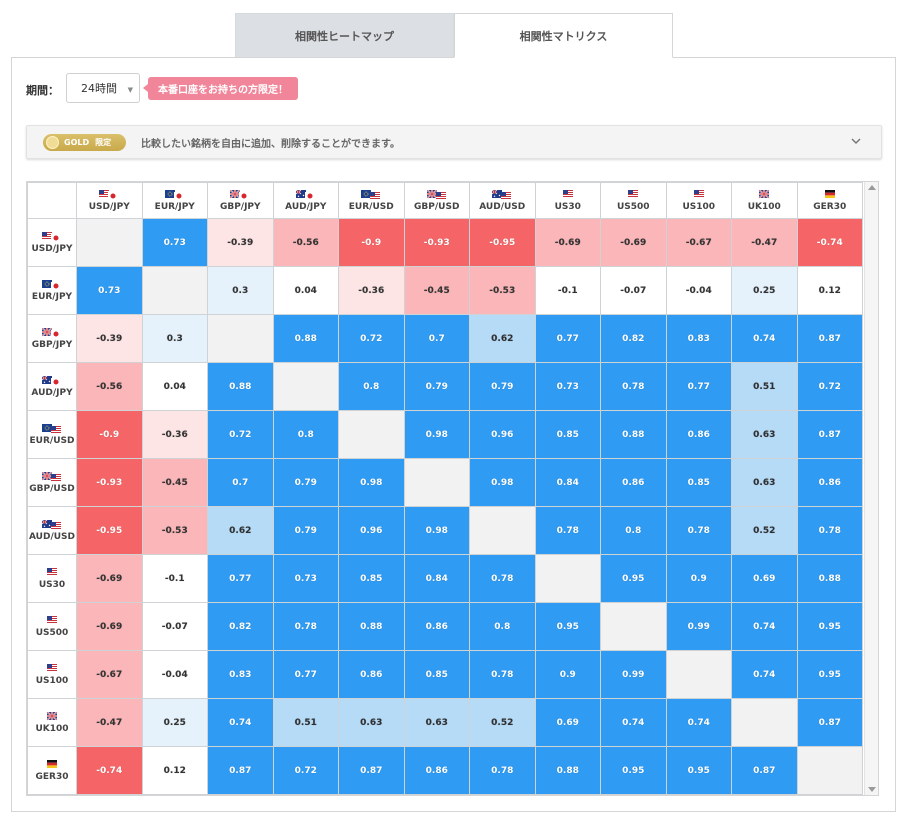  I want to click on period-label: 期間：, so click(42, 90).